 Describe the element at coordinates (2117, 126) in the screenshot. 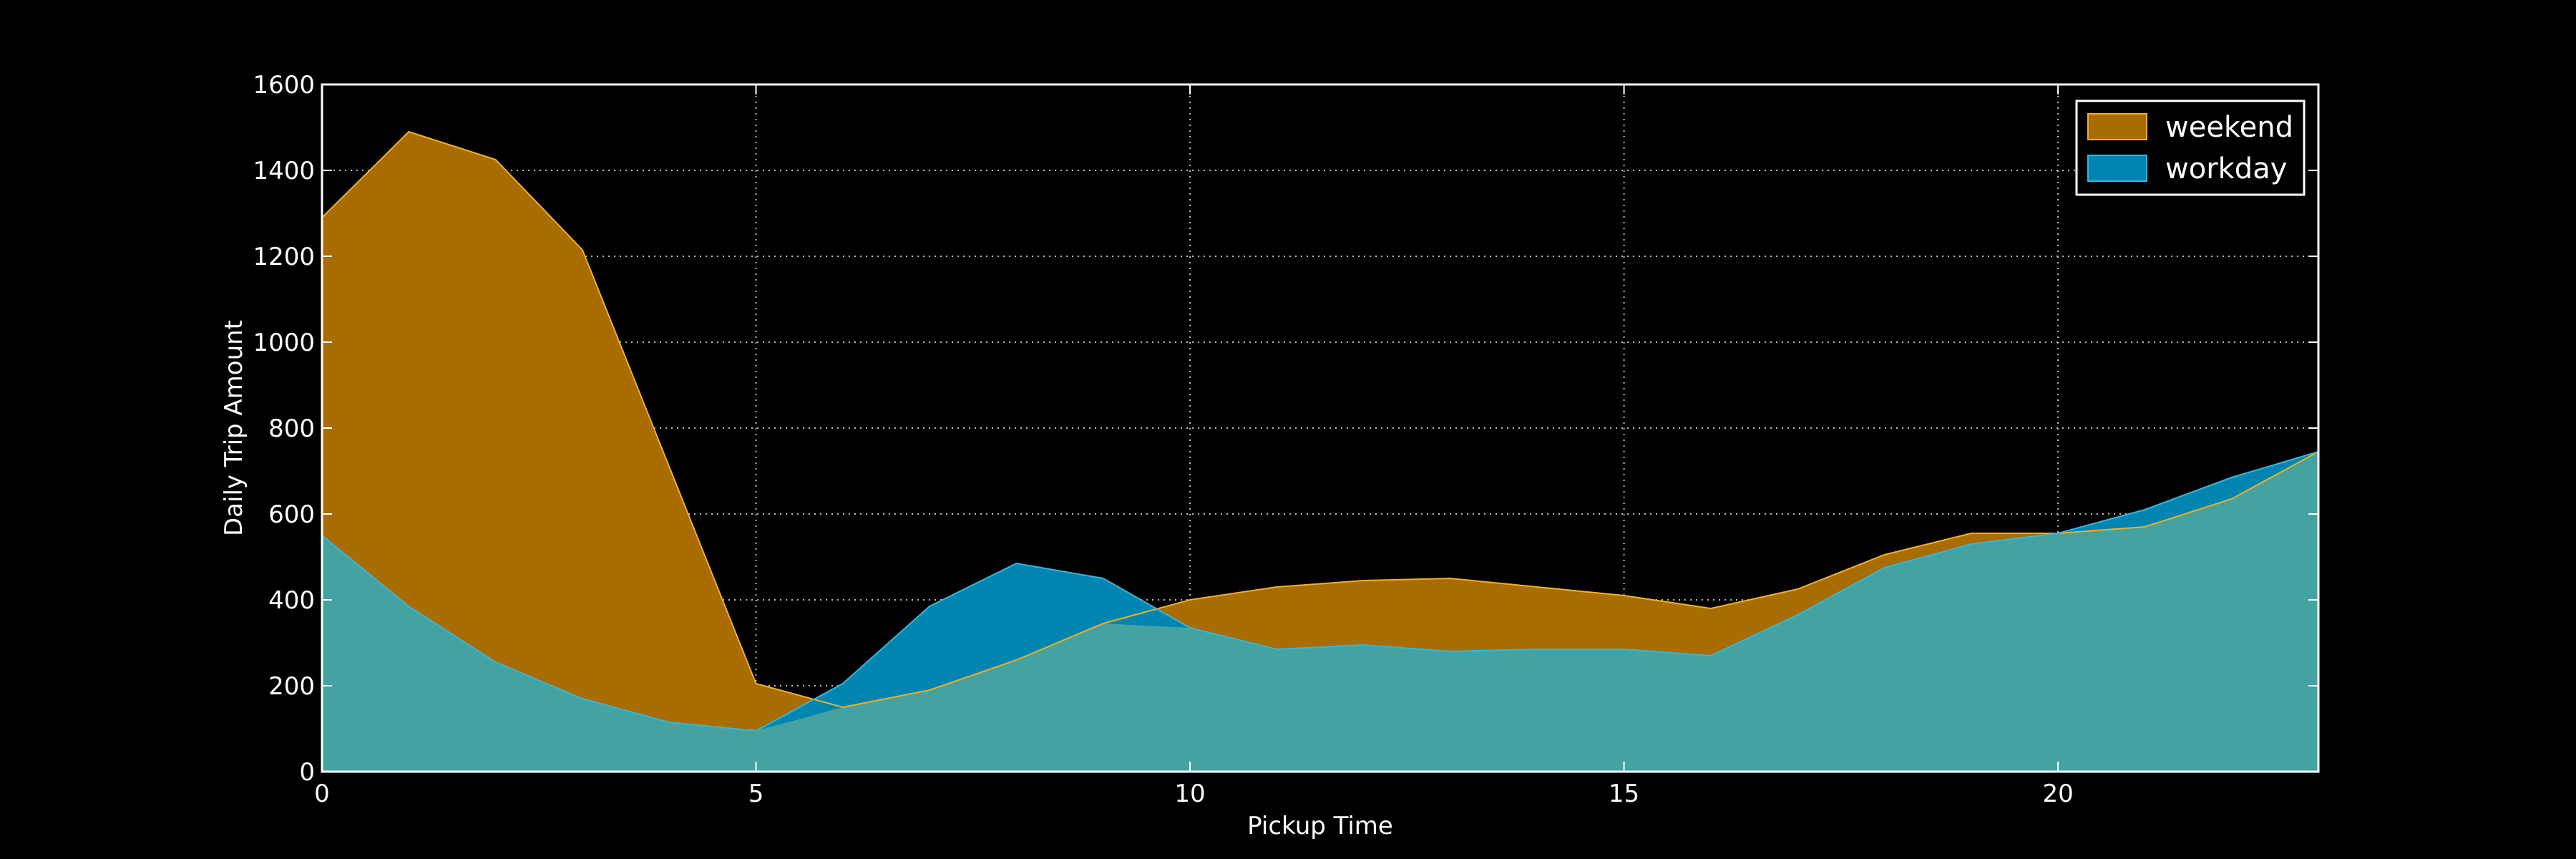

I see `legend-swatch-weekend` at that location.